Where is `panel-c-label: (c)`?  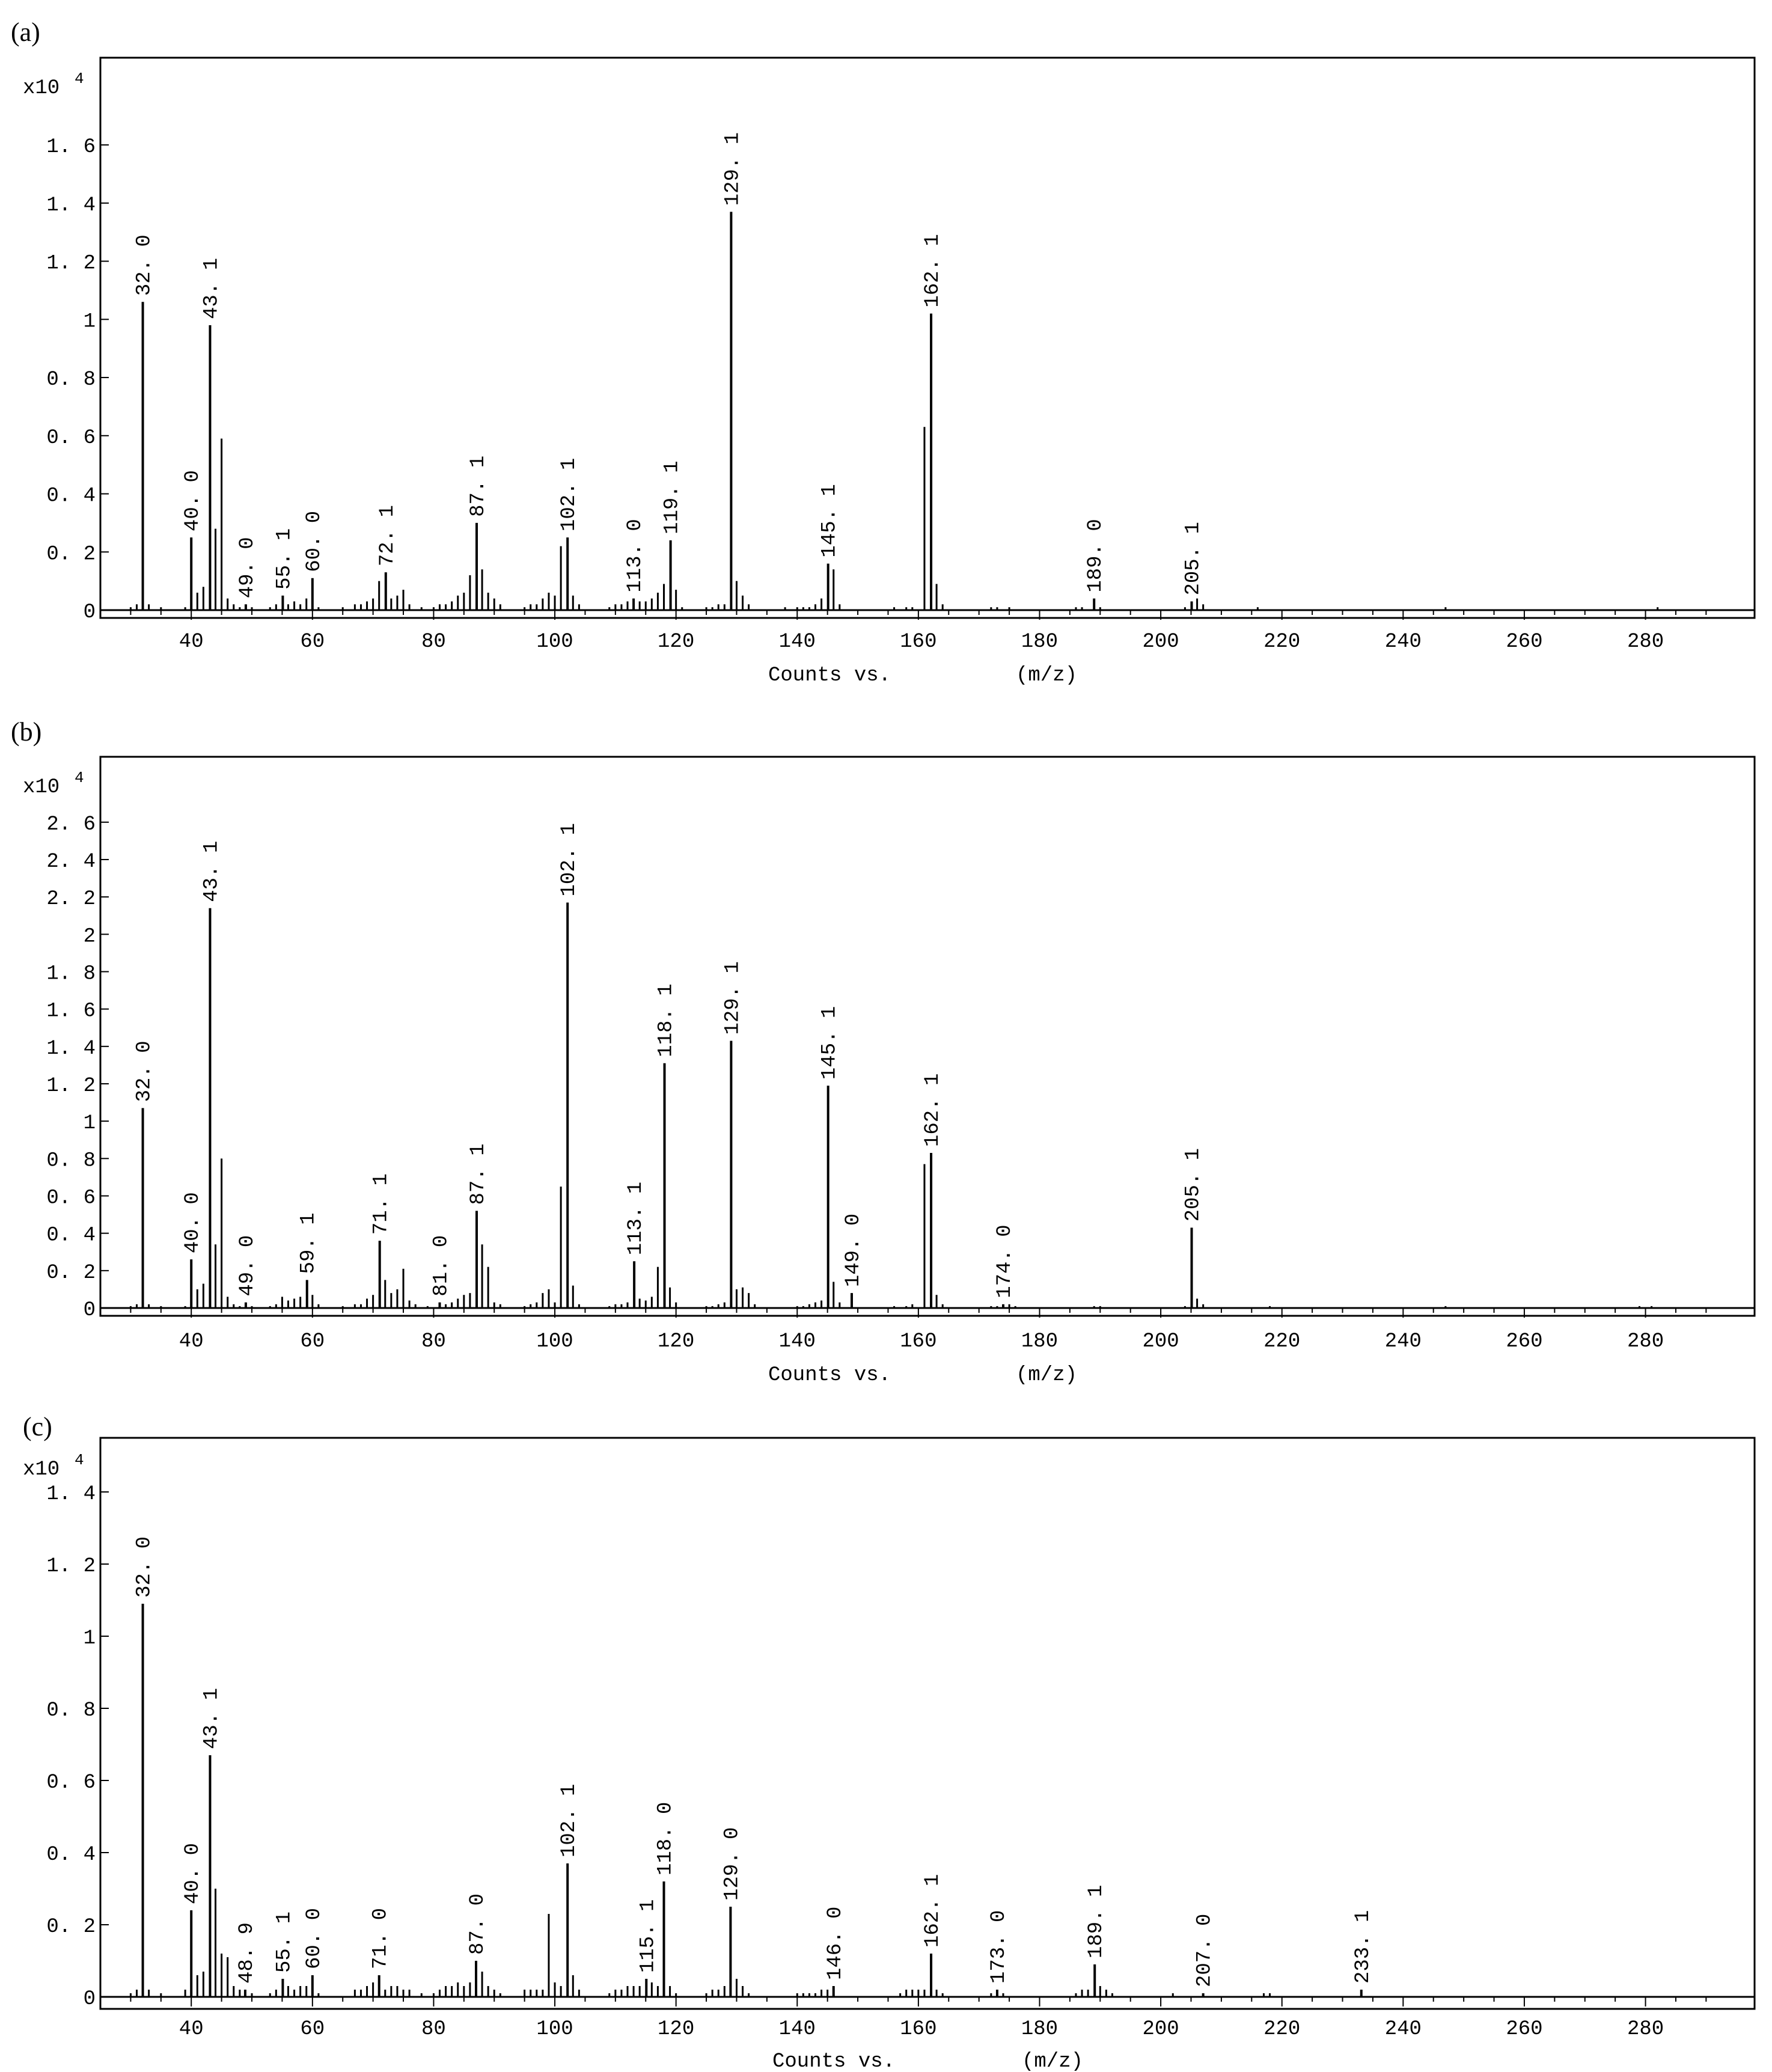 panel-c-label: (c) is located at coordinates (37, 1426).